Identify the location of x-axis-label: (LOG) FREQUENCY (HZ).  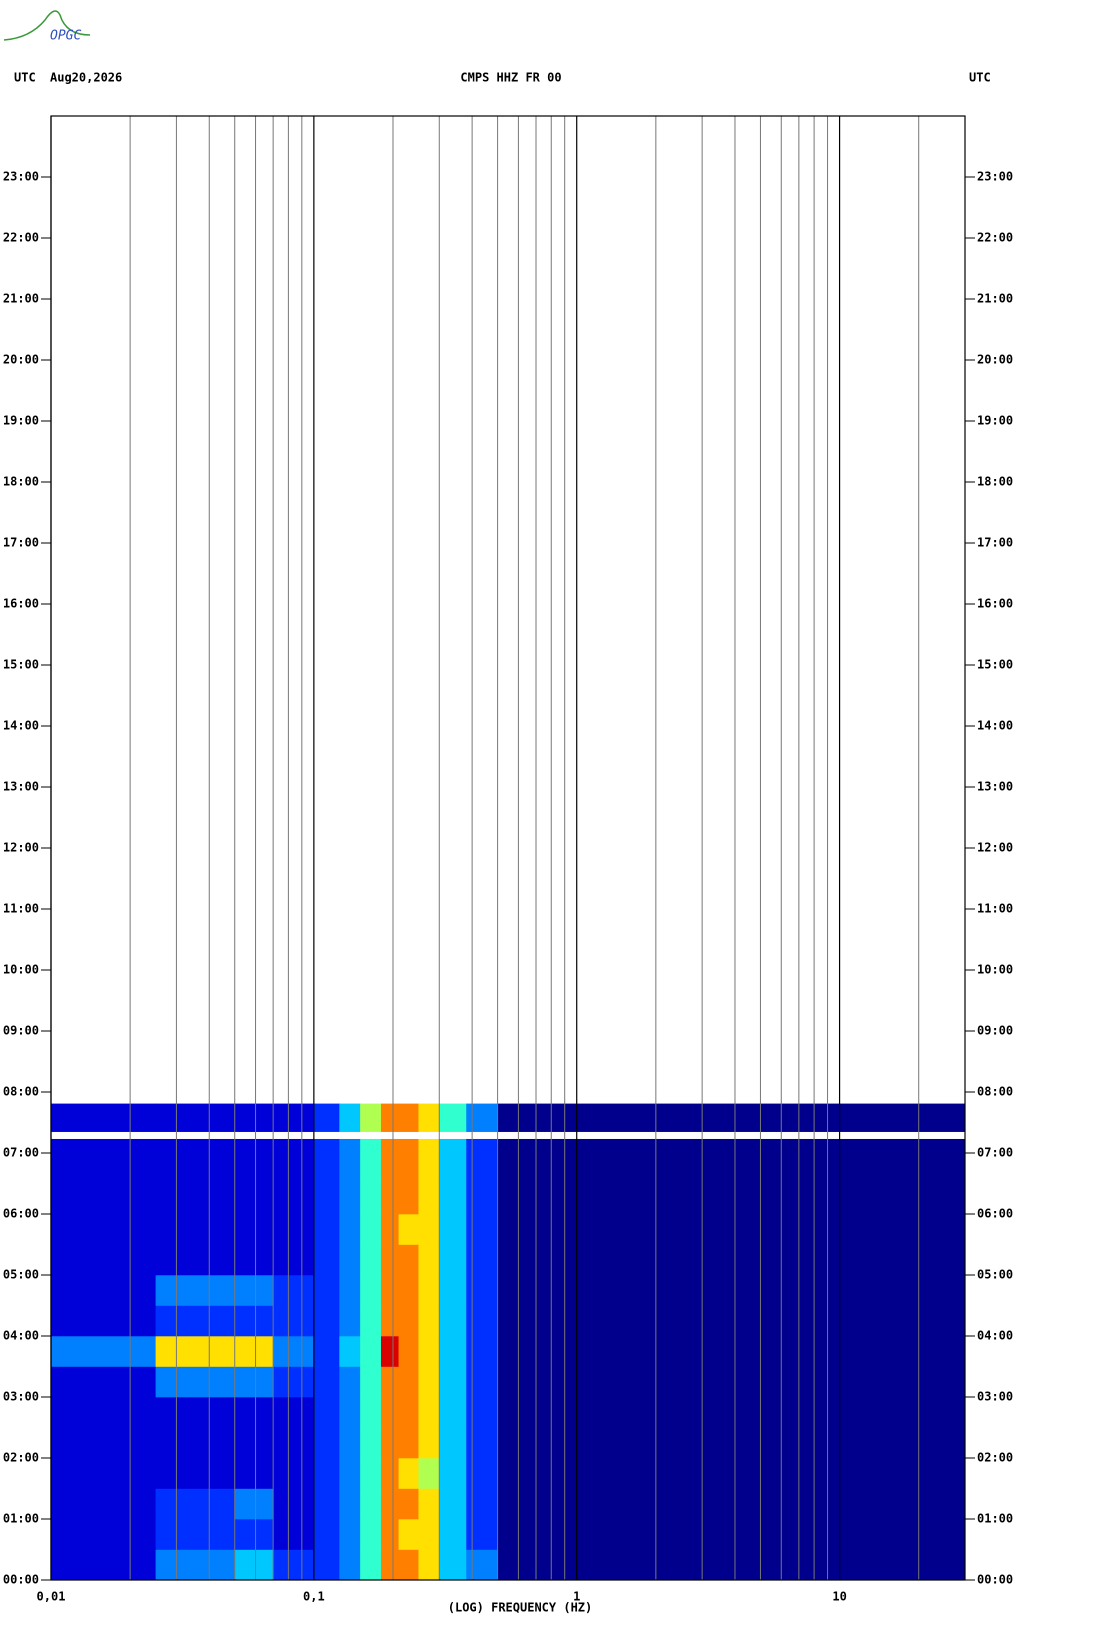
(520, 1608).